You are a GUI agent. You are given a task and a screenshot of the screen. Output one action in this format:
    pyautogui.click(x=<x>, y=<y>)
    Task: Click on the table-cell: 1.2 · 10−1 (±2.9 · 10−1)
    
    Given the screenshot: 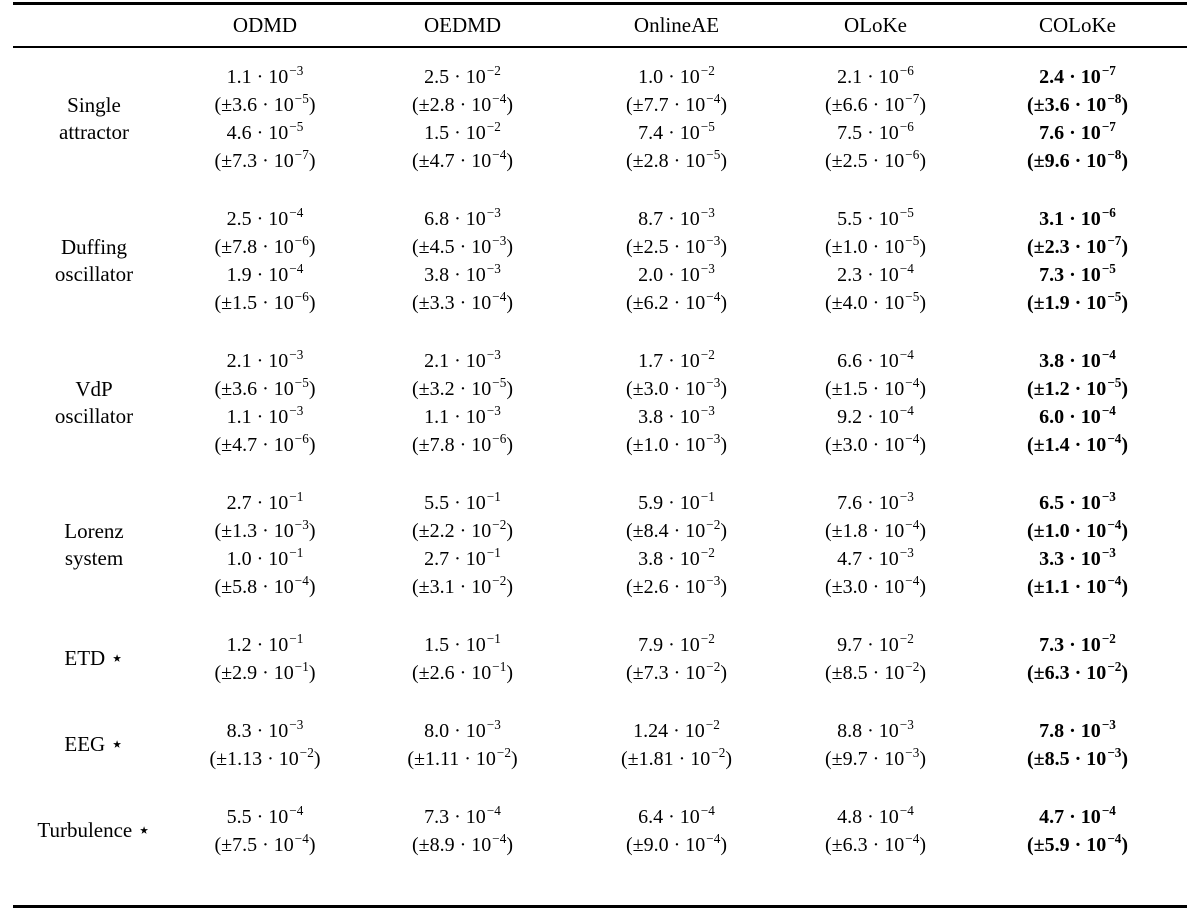 What is the action you would take?
    pyautogui.click(x=265, y=659)
    